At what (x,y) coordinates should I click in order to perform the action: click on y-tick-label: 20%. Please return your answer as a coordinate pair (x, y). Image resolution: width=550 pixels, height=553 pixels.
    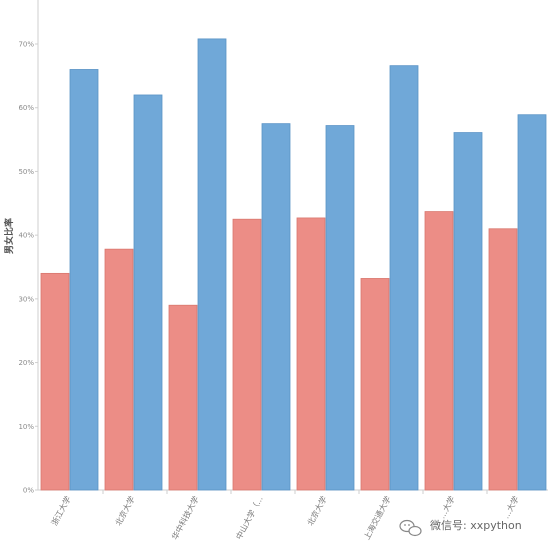
    Looking at the image, I should click on (26, 363).